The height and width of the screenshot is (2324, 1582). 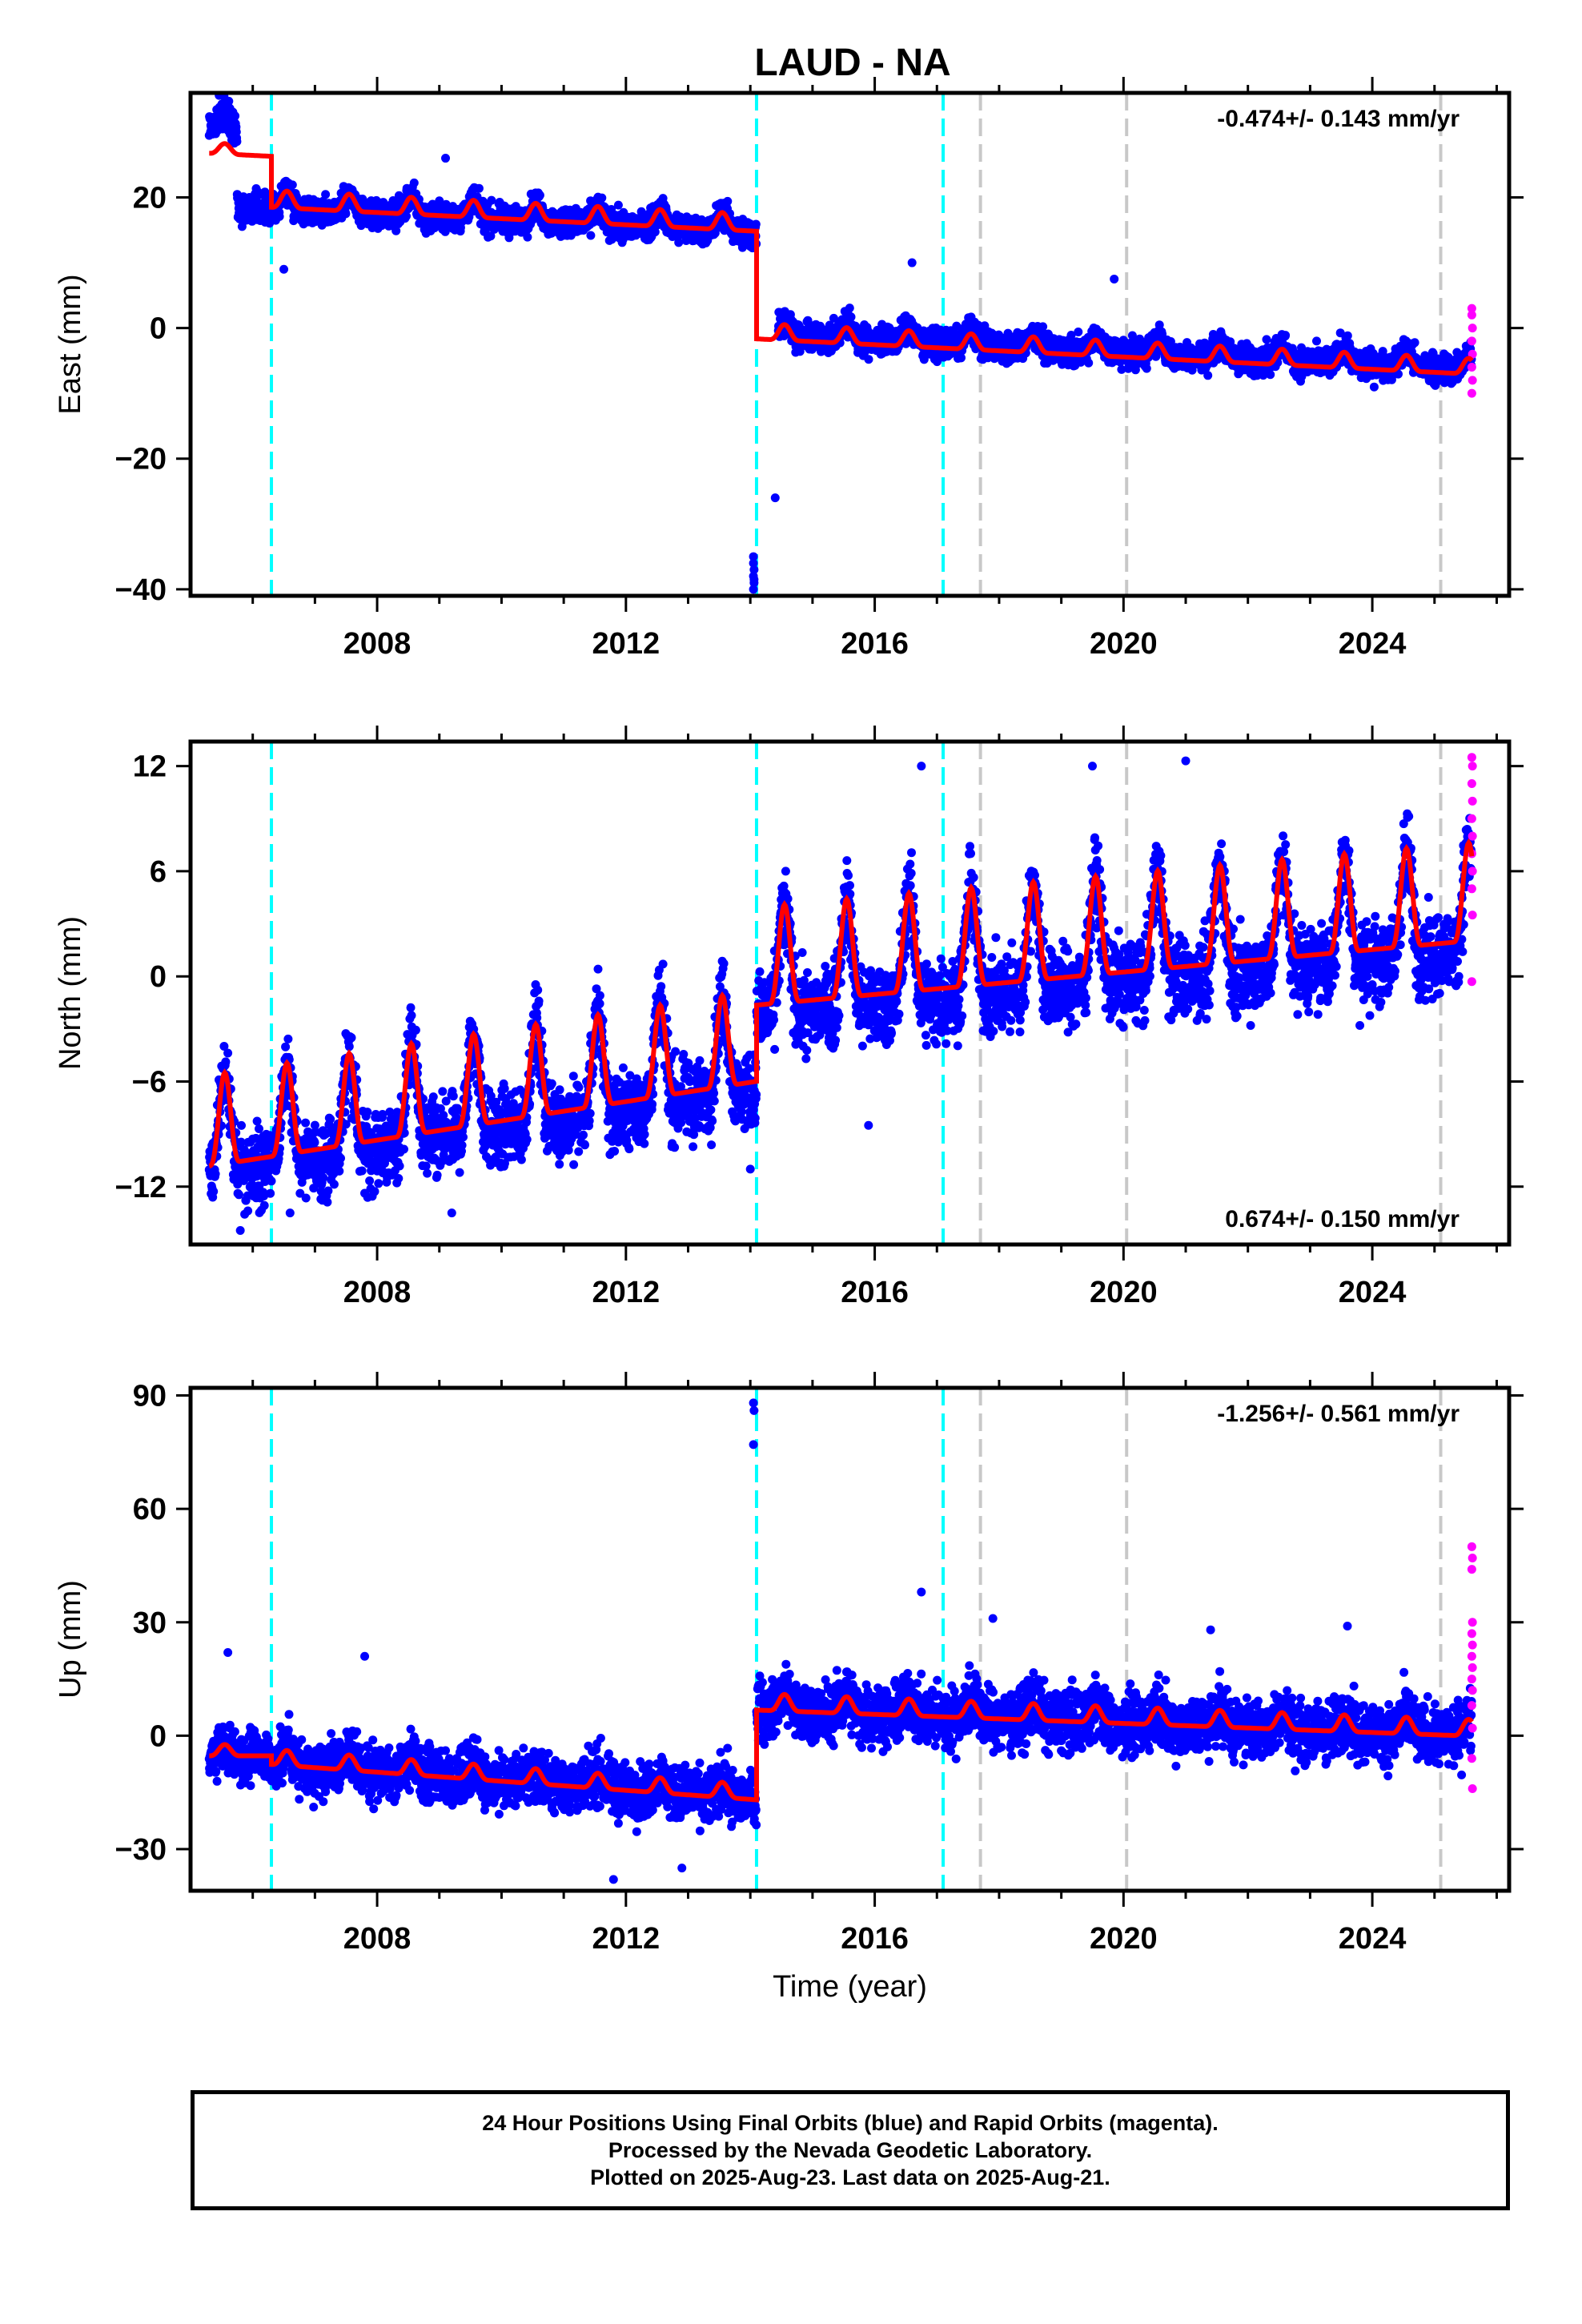 I want to click on y-tick-label: 0, so click(x=158, y=329).